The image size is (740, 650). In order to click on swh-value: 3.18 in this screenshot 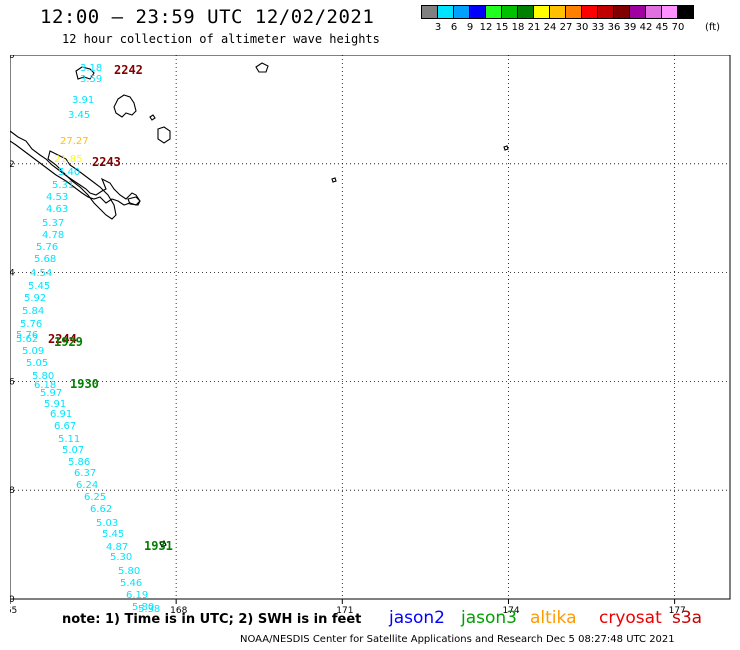, I will do `click(91, 68)`.